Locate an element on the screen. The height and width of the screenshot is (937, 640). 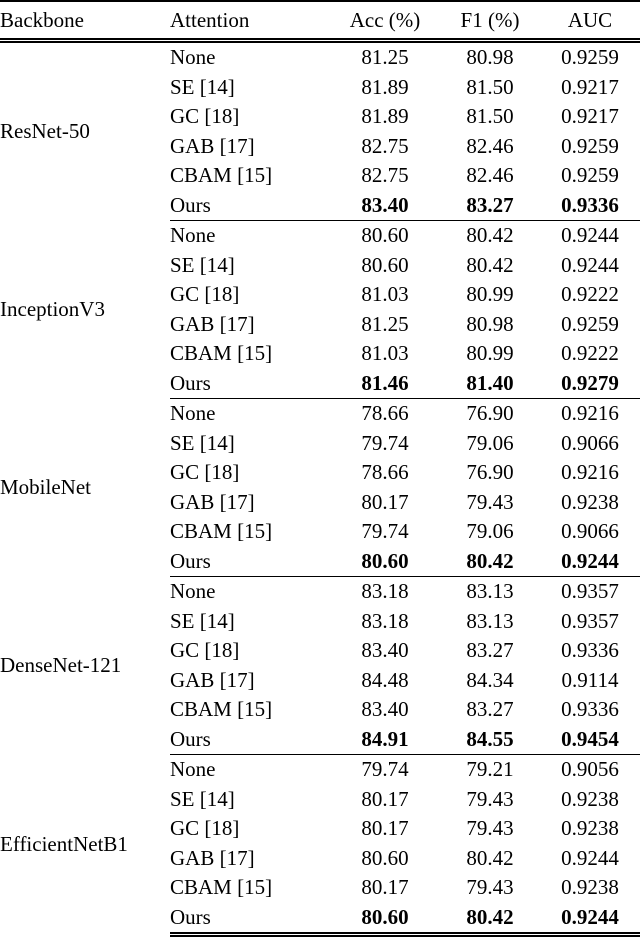
column-header-acc: Acc (%) is located at coordinates (385, 21).